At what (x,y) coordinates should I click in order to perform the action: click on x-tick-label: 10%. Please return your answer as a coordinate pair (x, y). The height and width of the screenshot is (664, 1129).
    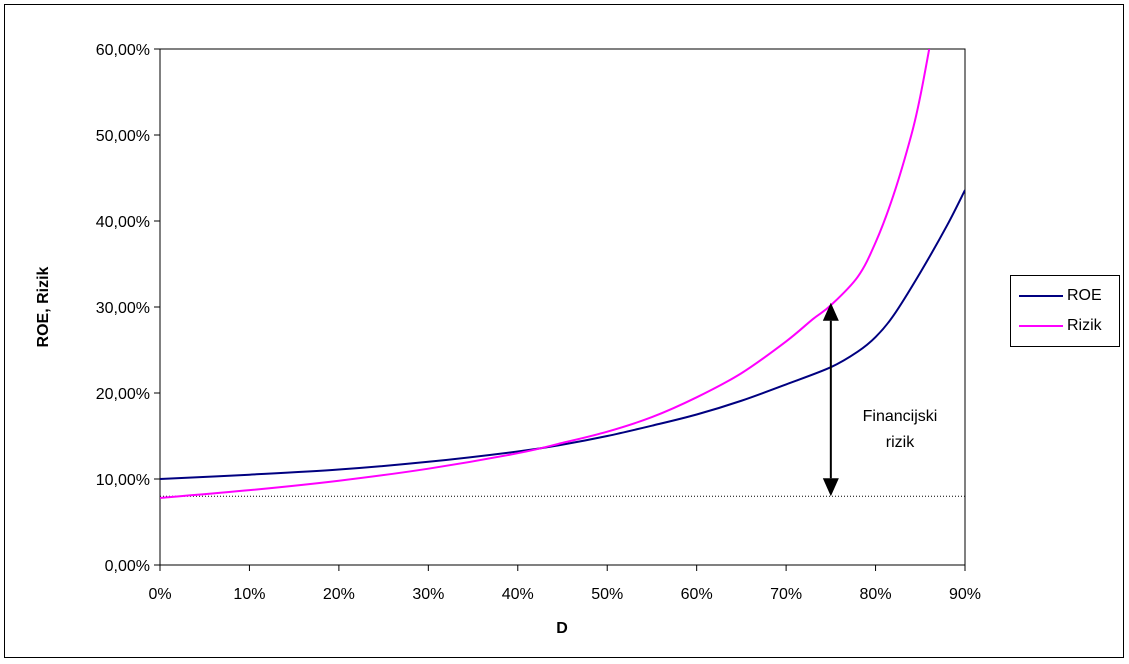
    Looking at the image, I should click on (249, 594).